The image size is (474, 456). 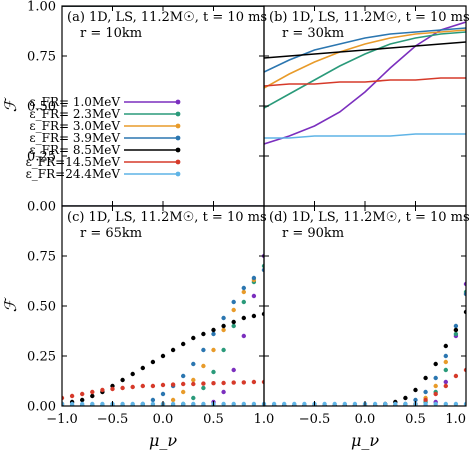 I want to click on panel-b-series-1-line, so click(x=365, y=70).